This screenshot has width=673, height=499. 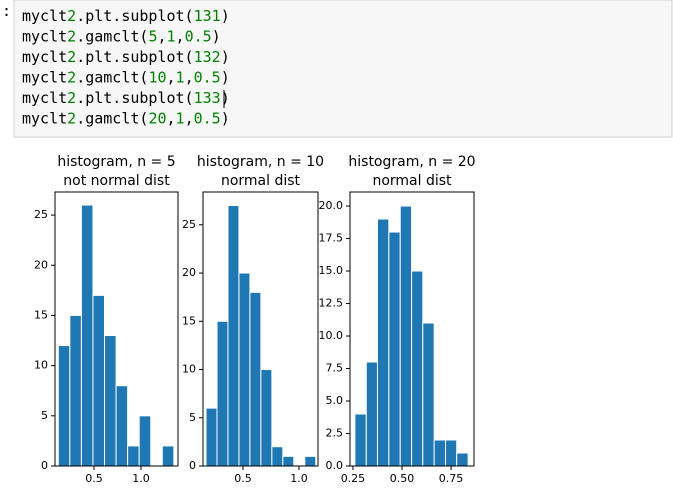 I want to click on y-tick-label: 12.5, so click(x=331, y=303).